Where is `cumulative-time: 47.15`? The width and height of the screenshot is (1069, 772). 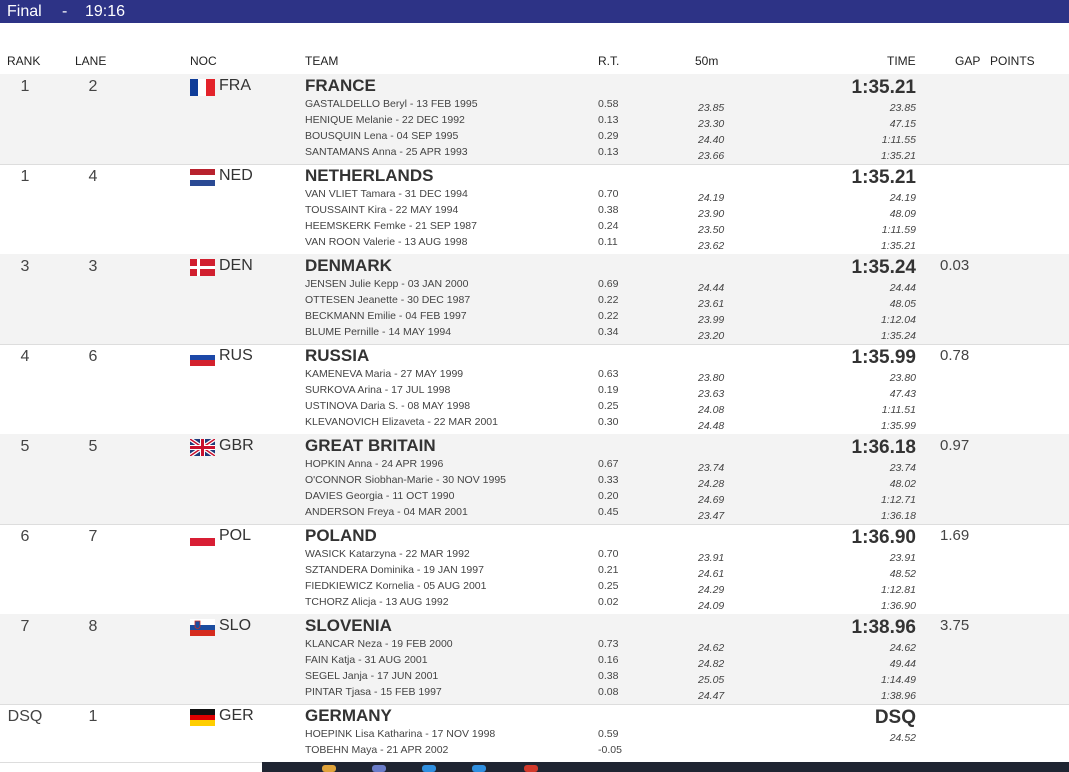 cumulative-time: 47.15 is located at coordinates (902, 124).